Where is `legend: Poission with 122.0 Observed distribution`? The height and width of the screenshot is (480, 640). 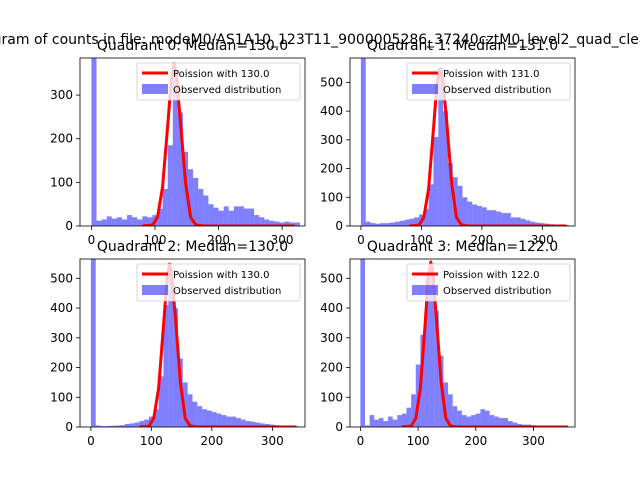 legend: Poission with 122.0 Observed distribution is located at coordinates (488, 282).